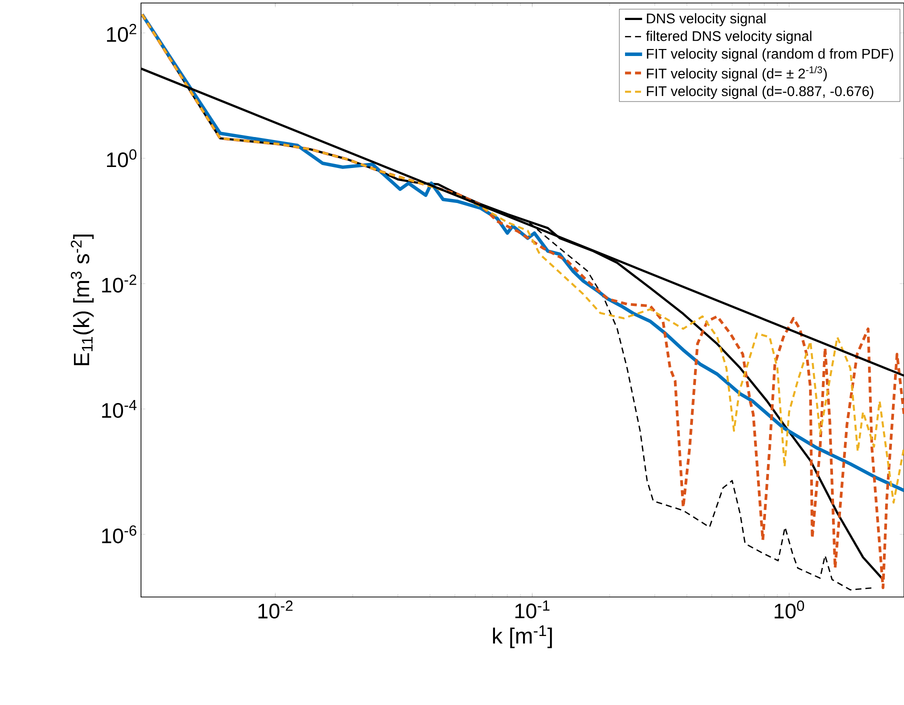  I want to click on legend-label: FIT velocity signal (d= ± 2$^{-1/3}$), so click(736, 74).